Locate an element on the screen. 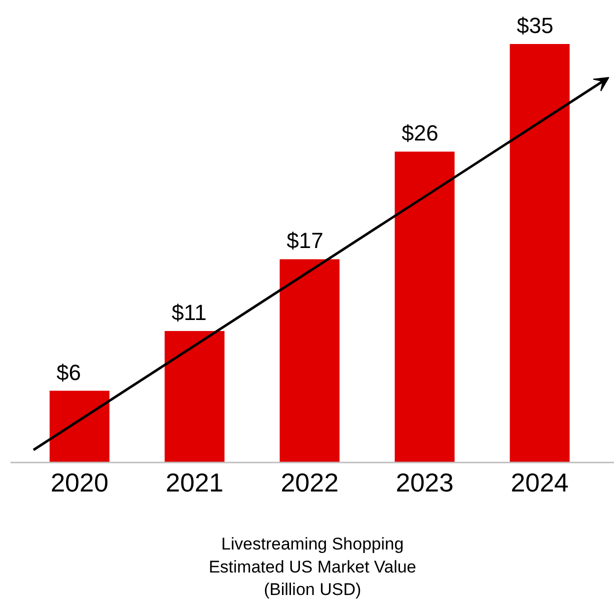 This screenshot has height=602, width=614. x-tick-label: 2022 is located at coordinates (309, 483).